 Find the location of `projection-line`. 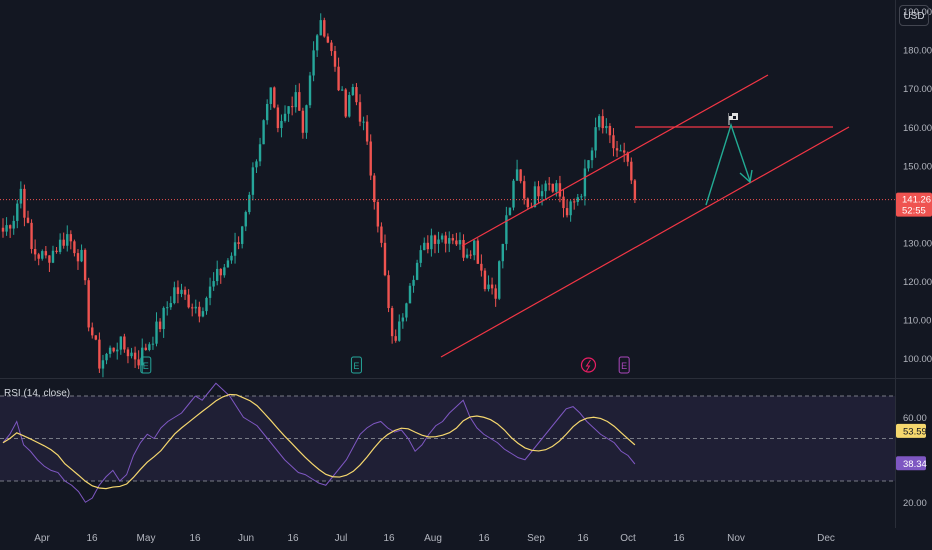

projection-line is located at coordinates (728, 164).